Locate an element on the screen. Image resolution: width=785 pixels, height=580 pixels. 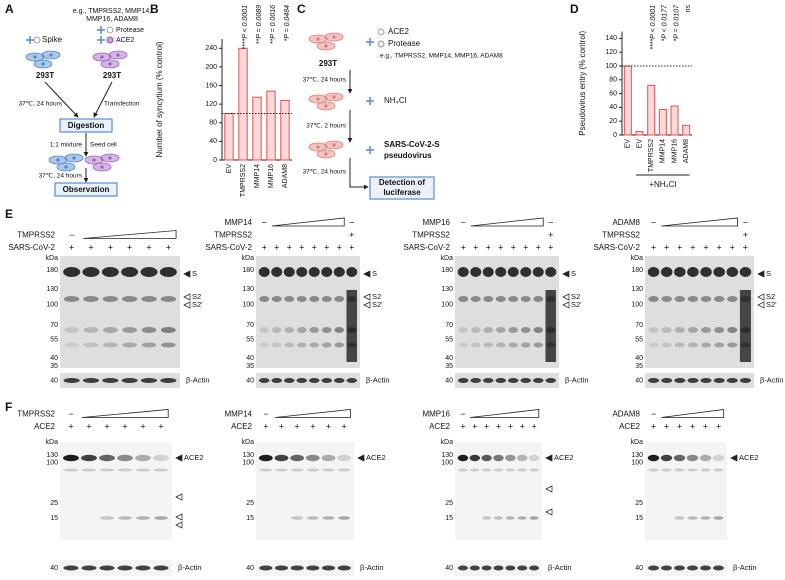
band-label: S is located at coordinates (194, 273).